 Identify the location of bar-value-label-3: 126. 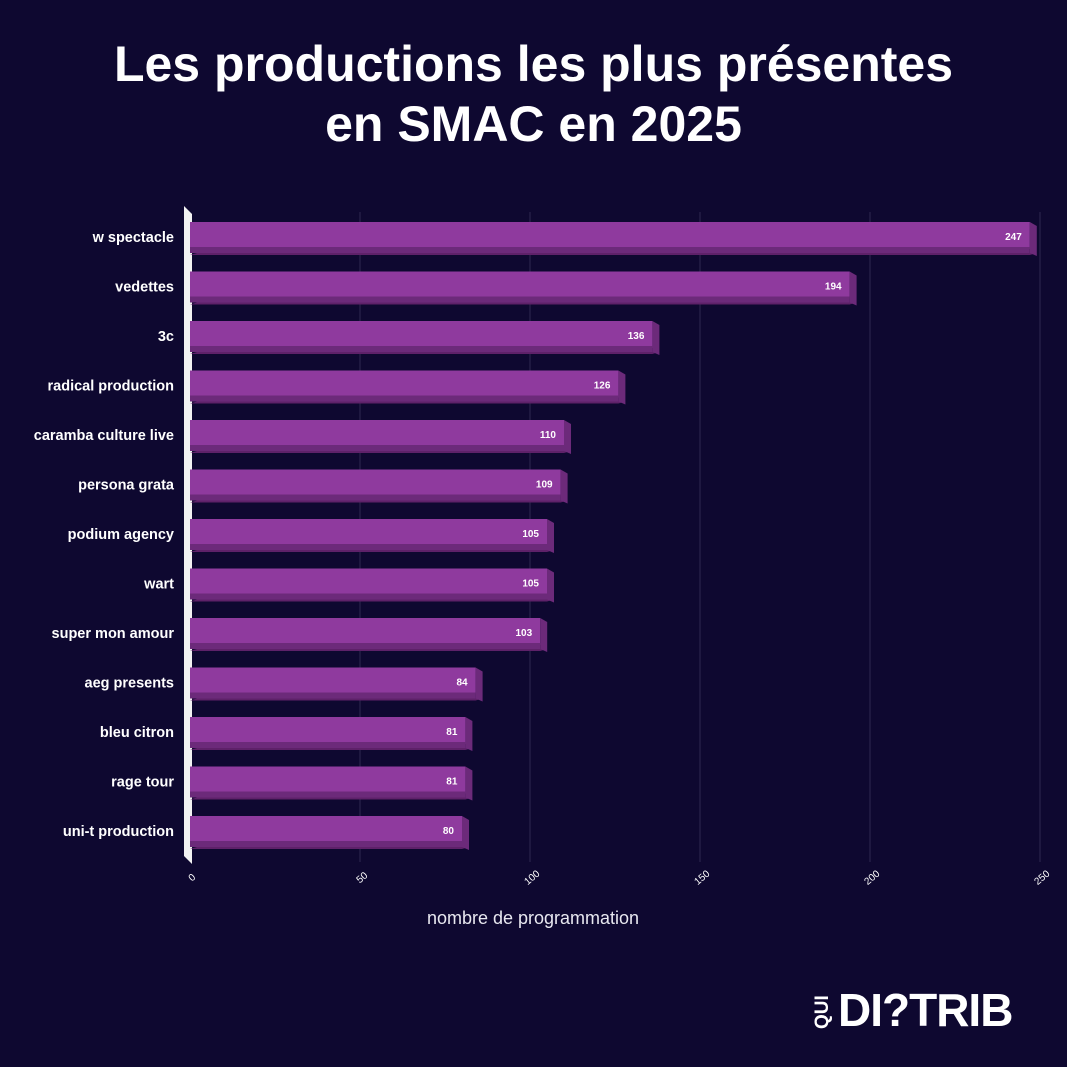
(602, 386).